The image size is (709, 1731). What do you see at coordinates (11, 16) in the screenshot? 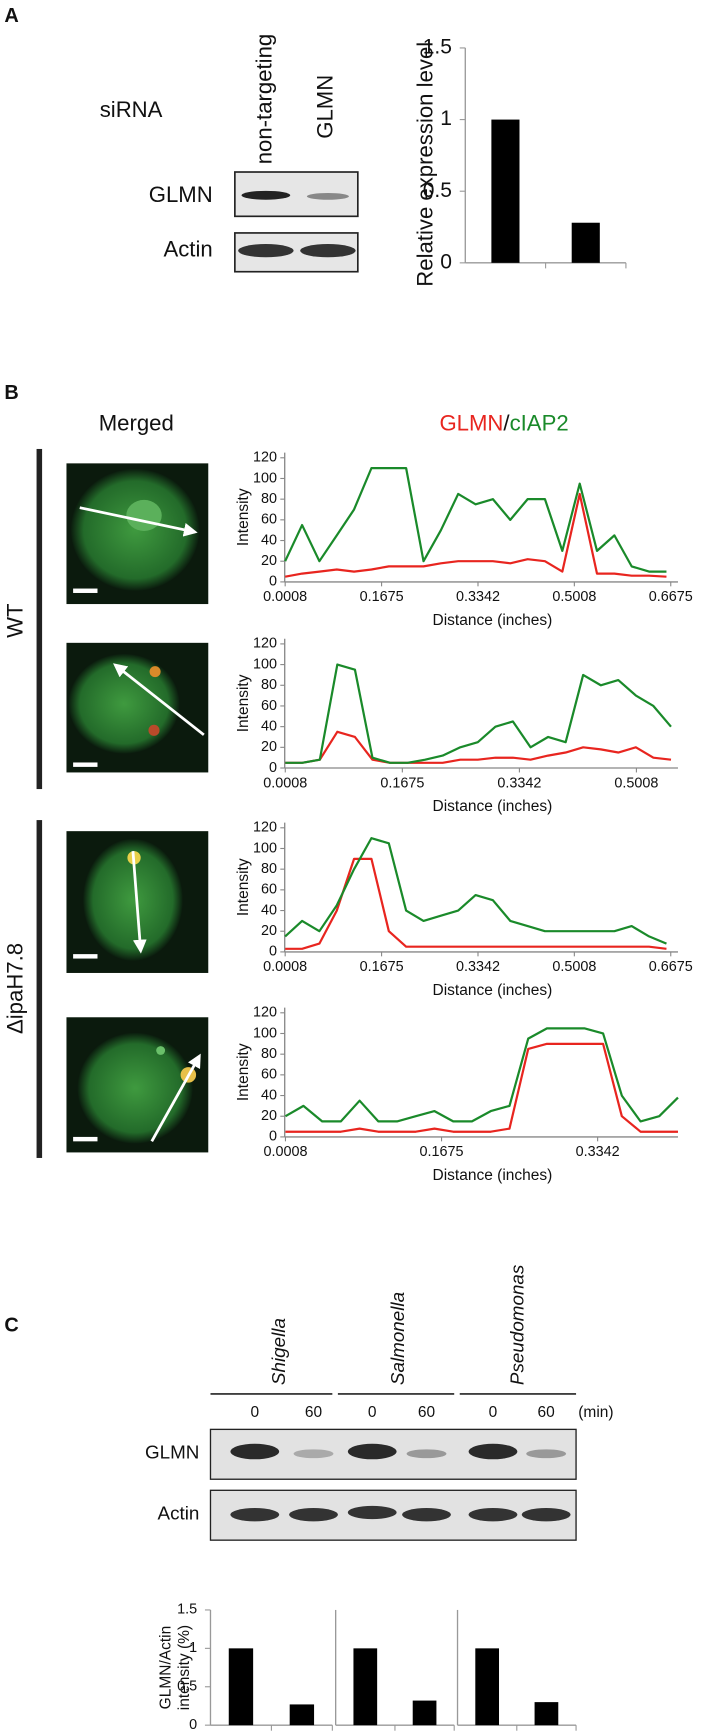
I see `panel-label: A` at bounding box center [11, 16].